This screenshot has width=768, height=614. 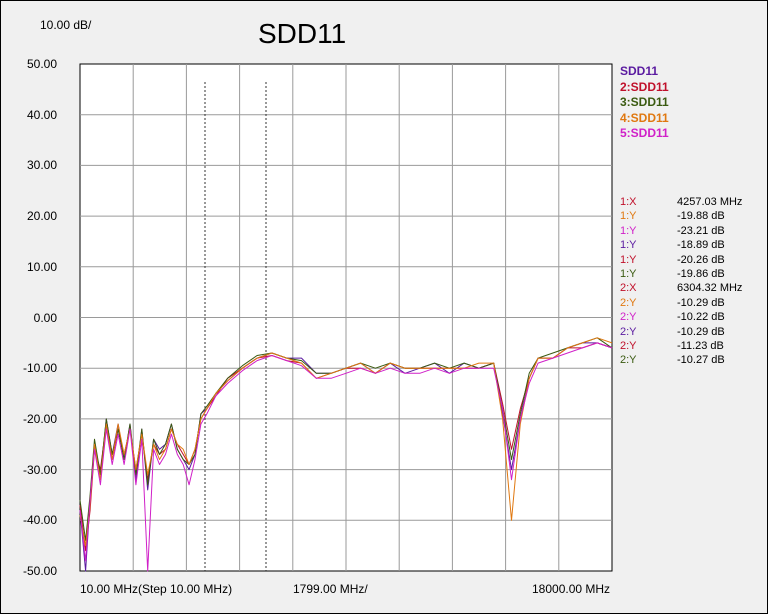 I want to click on y-tick-label: -20.00, so click(x=39, y=418).